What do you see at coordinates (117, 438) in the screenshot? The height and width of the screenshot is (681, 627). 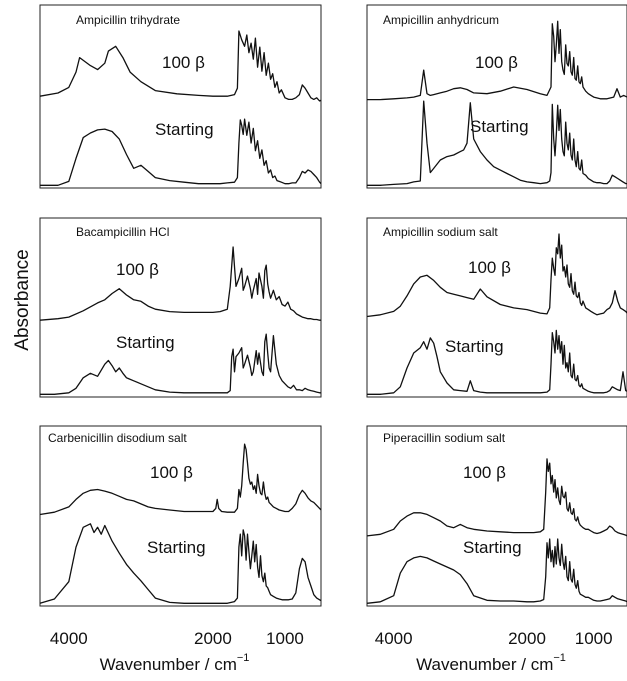 I see `panel-title: Carbenicillin disodium salt` at bounding box center [117, 438].